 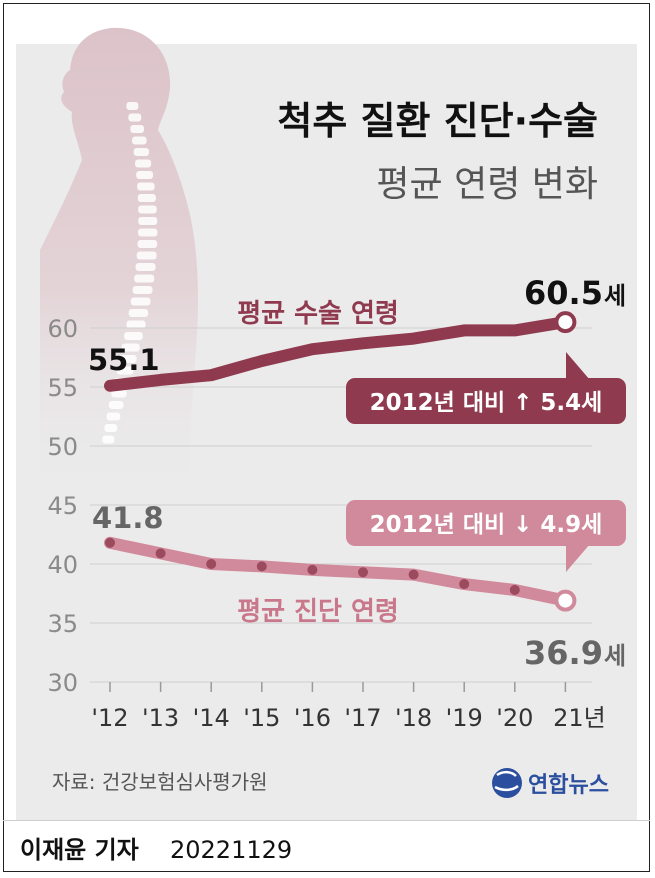 What do you see at coordinates (563, 293) in the screenshot?
I see `end-value-label: 60.5` at bounding box center [563, 293].